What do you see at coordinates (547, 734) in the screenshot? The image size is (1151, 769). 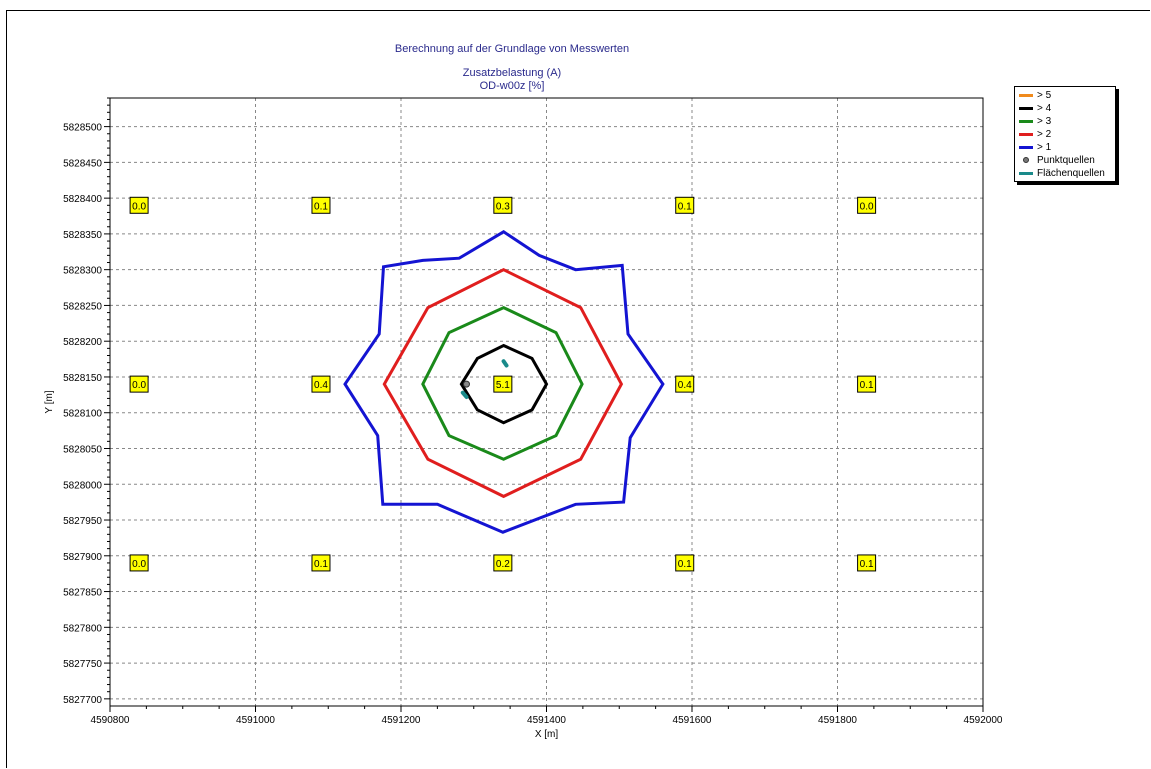 I see `x-axis-label: X [m]` at bounding box center [547, 734].